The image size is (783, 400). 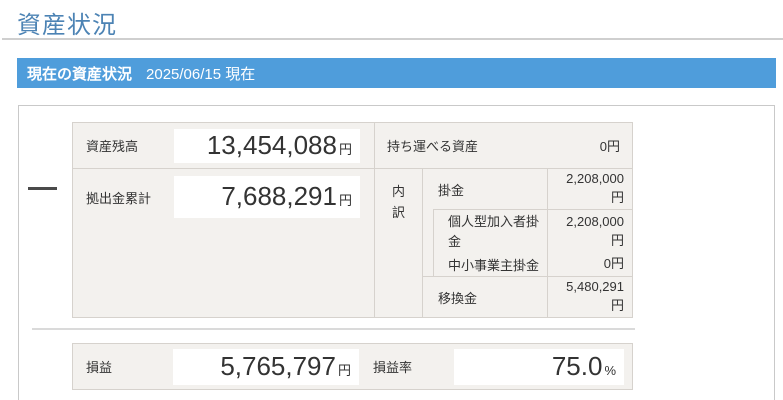 I want to click on asset-balance-row: 資産残高 13,454,088 円, so click(x=224, y=146).